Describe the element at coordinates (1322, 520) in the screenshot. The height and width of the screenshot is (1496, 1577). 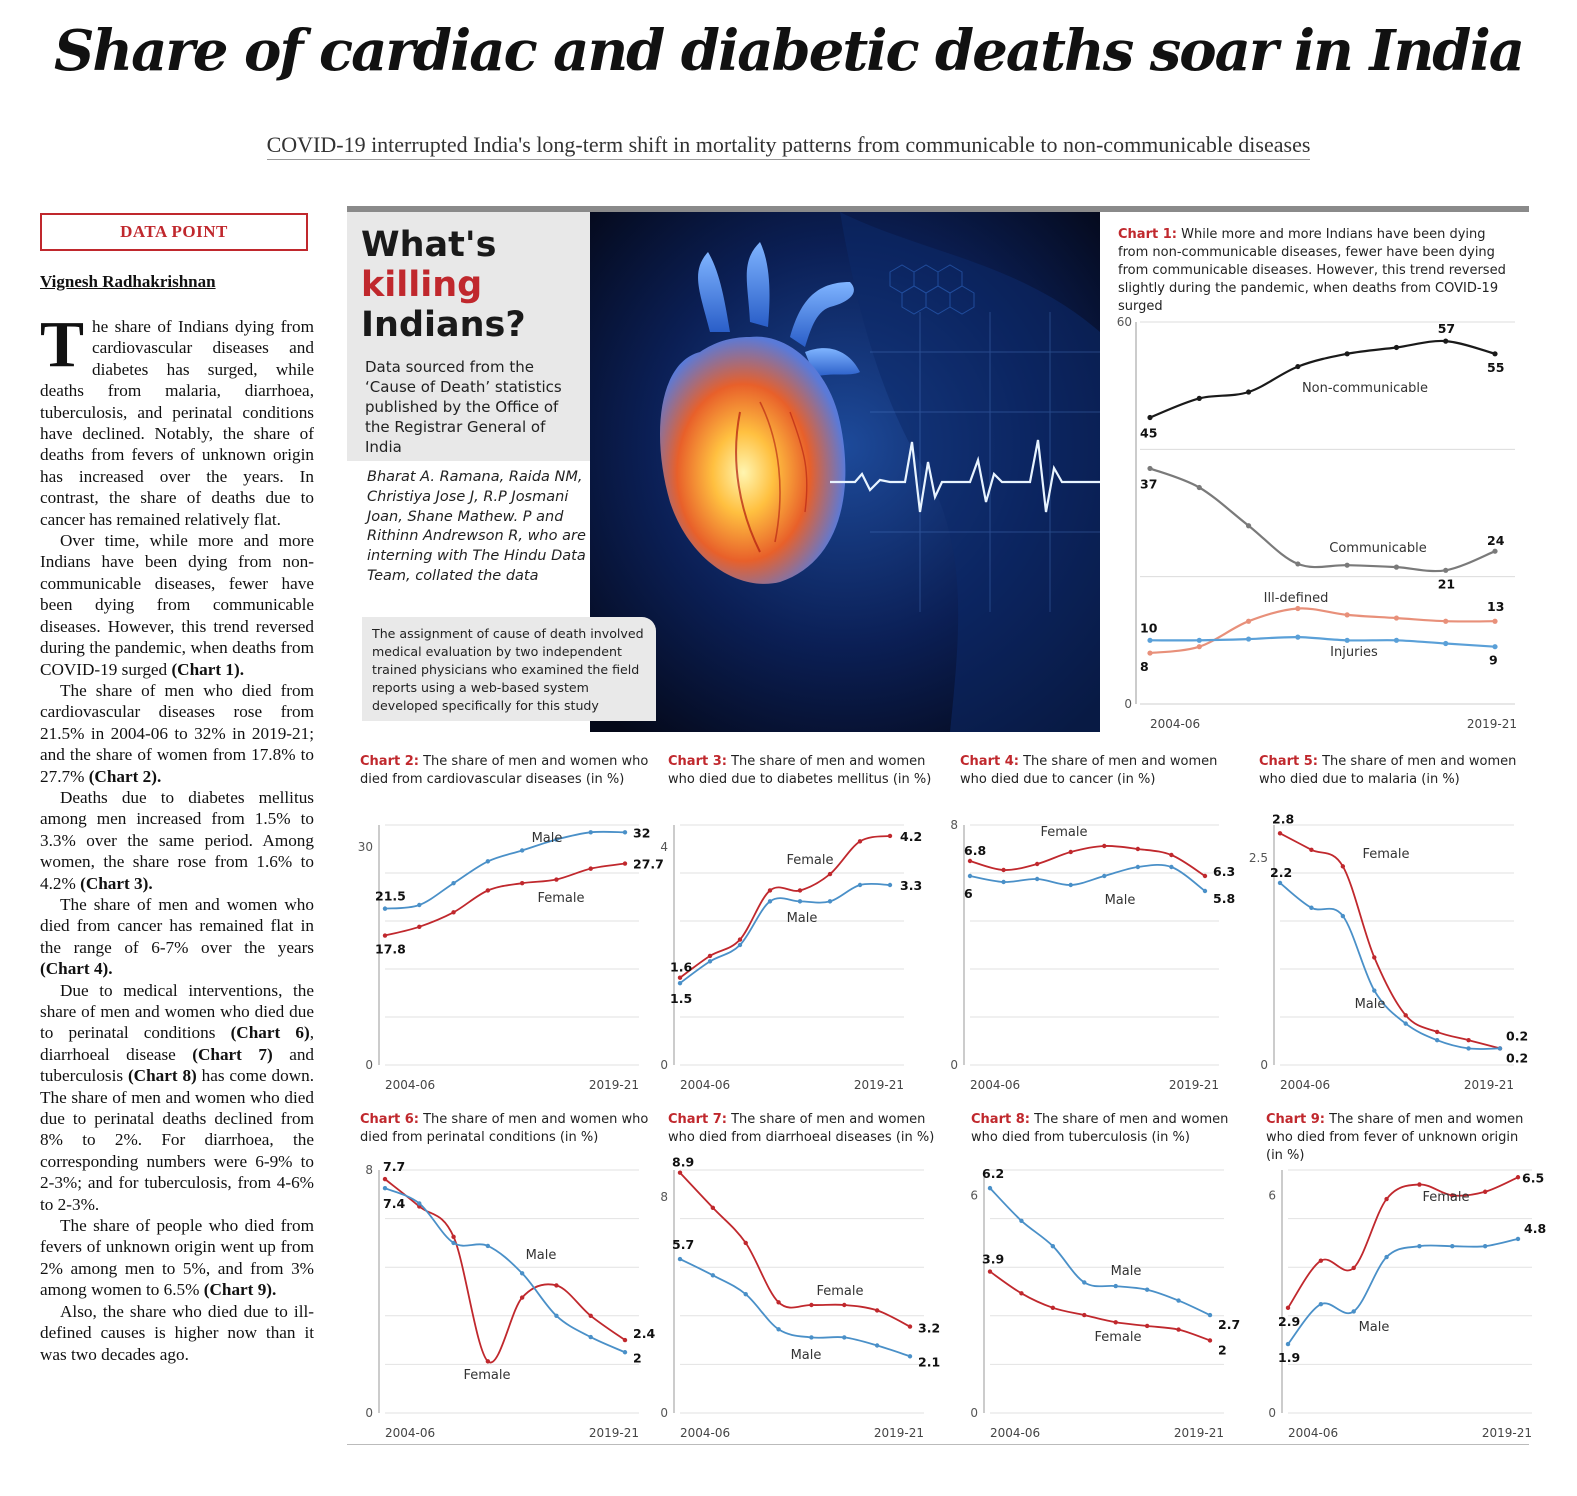
I see `series-line` at that location.